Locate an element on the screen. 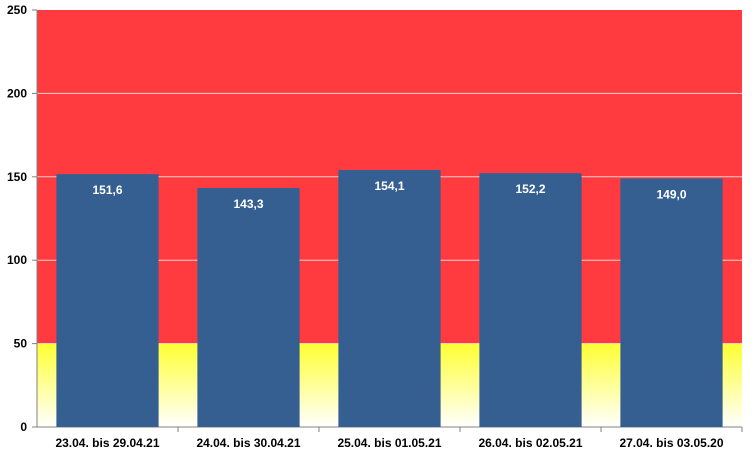 The width and height of the screenshot is (752, 459). data-label: 151,6 is located at coordinates (107, 190).